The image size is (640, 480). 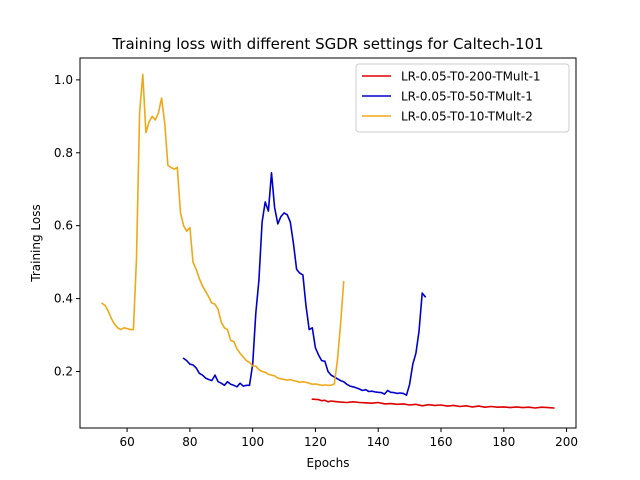 I want to click on legend-box, so click(x=462, y=98).